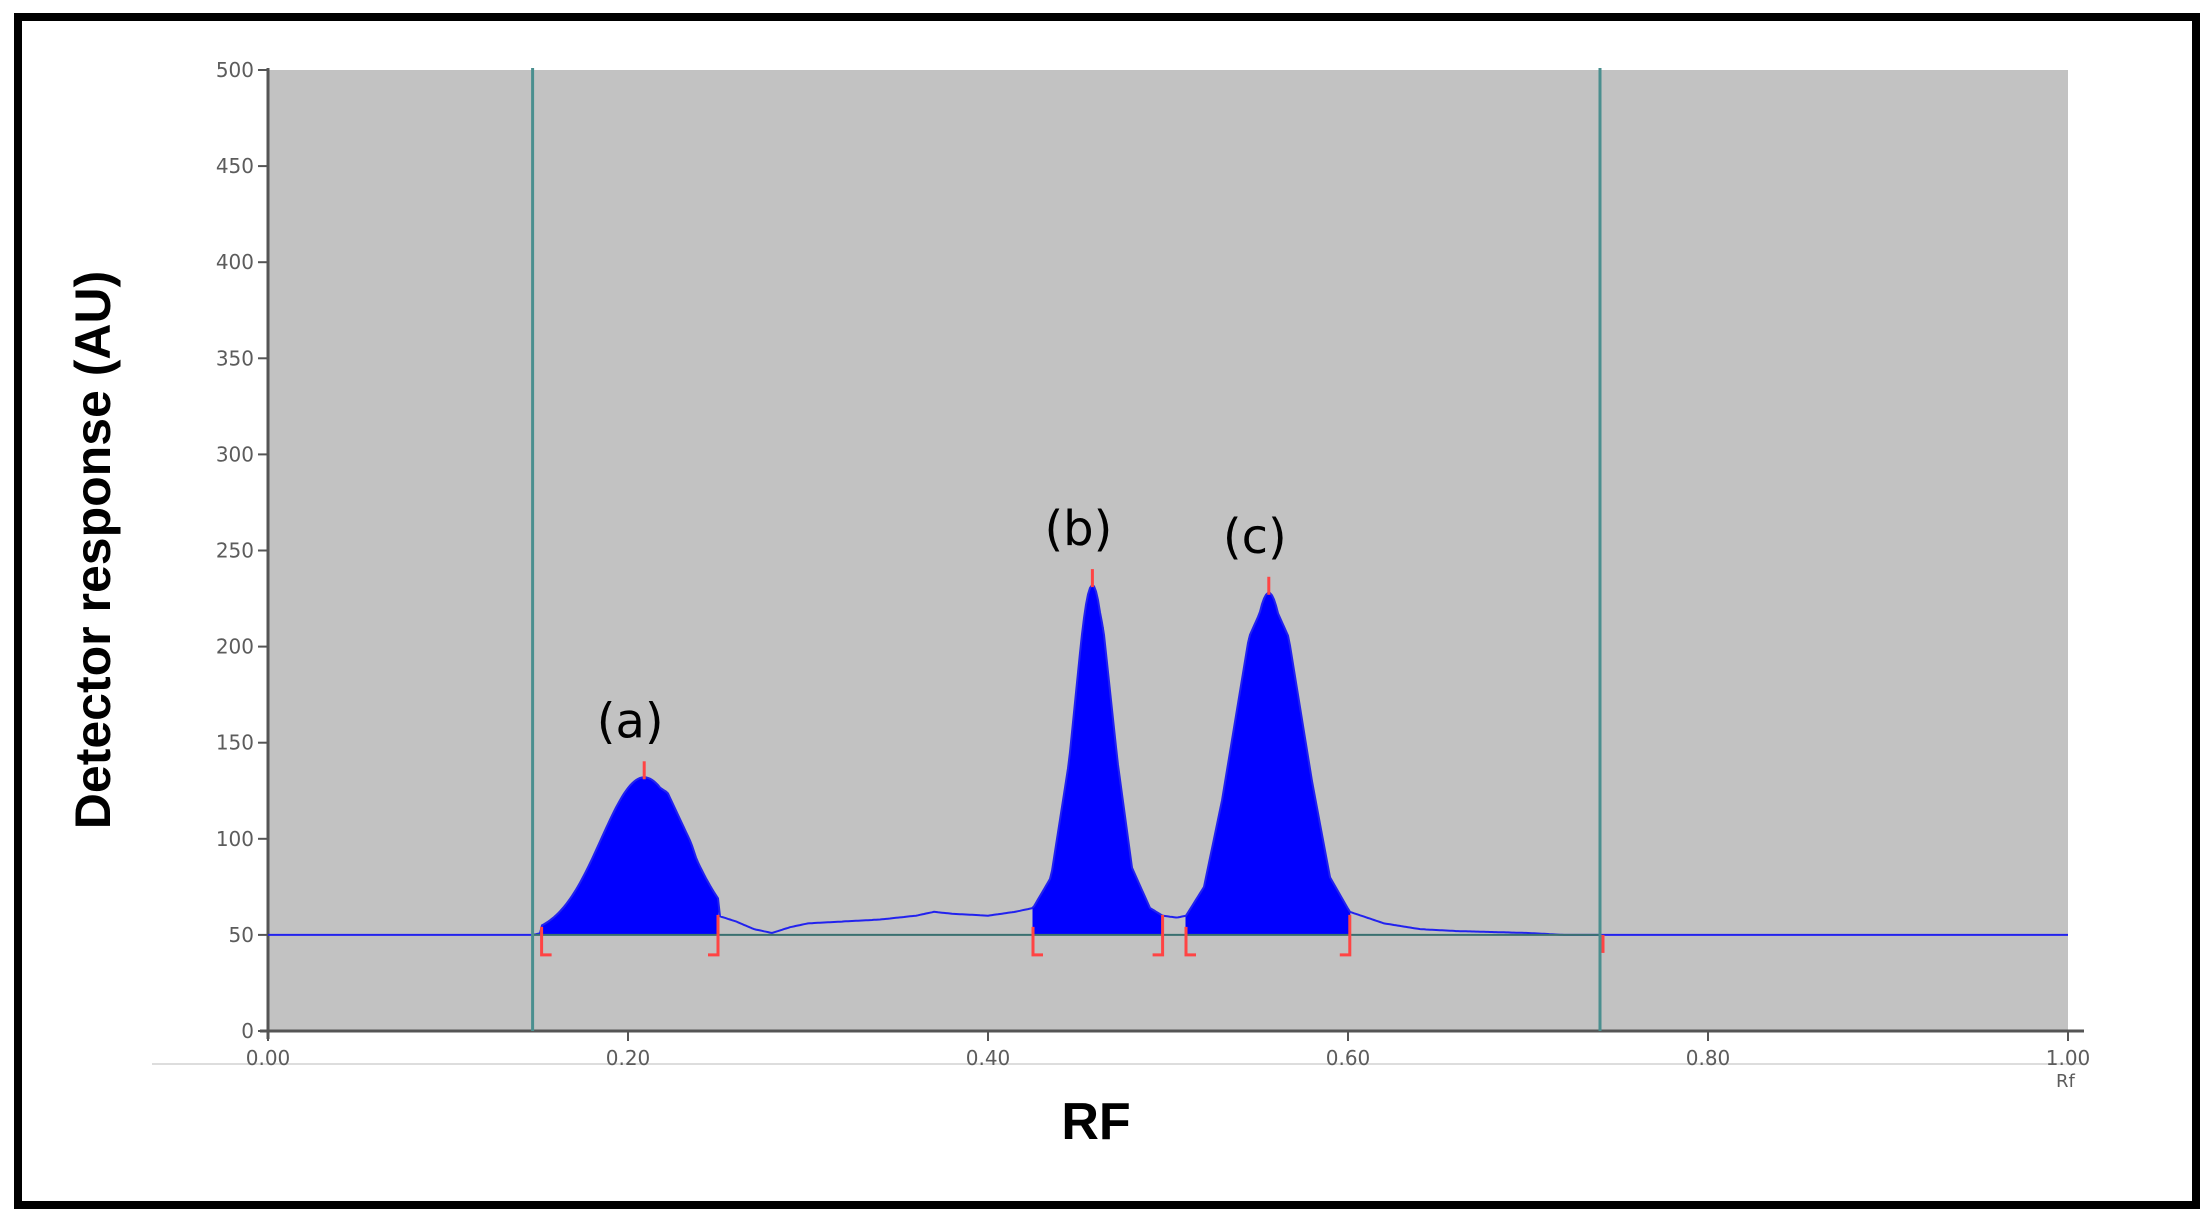 The height and width of the screenshot is (1221, 2212). I want to click on x-axis-unit: Rf, so click(2066, 1081).